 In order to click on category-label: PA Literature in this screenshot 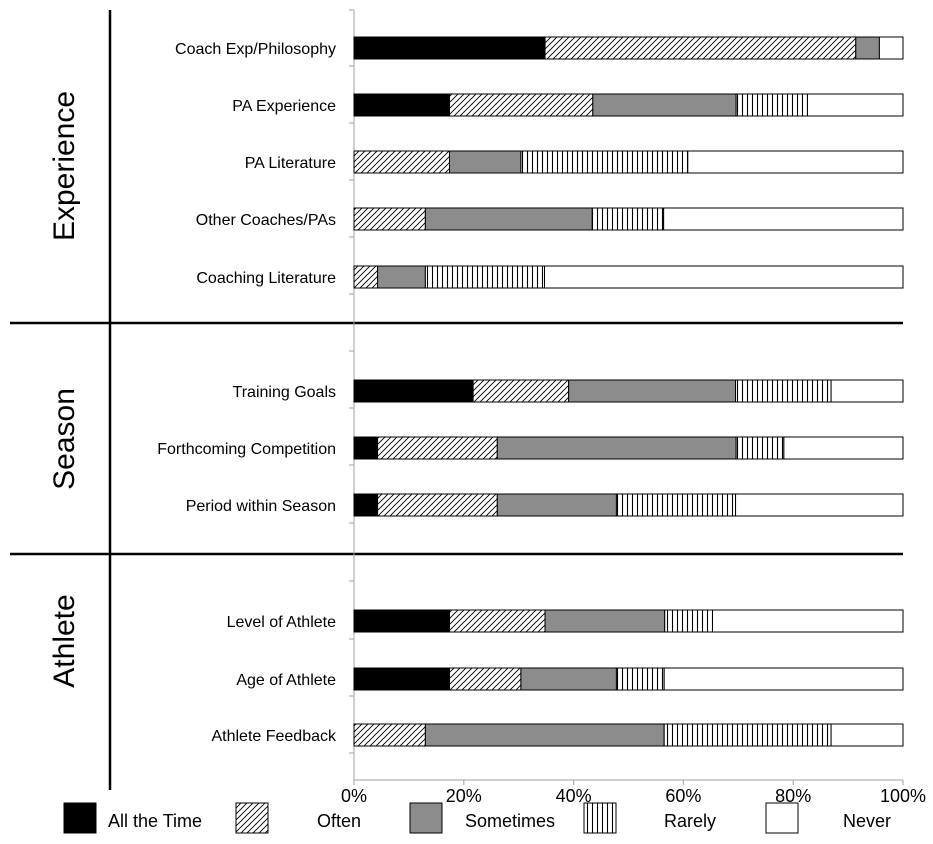, I will do `click(290, 163)`.